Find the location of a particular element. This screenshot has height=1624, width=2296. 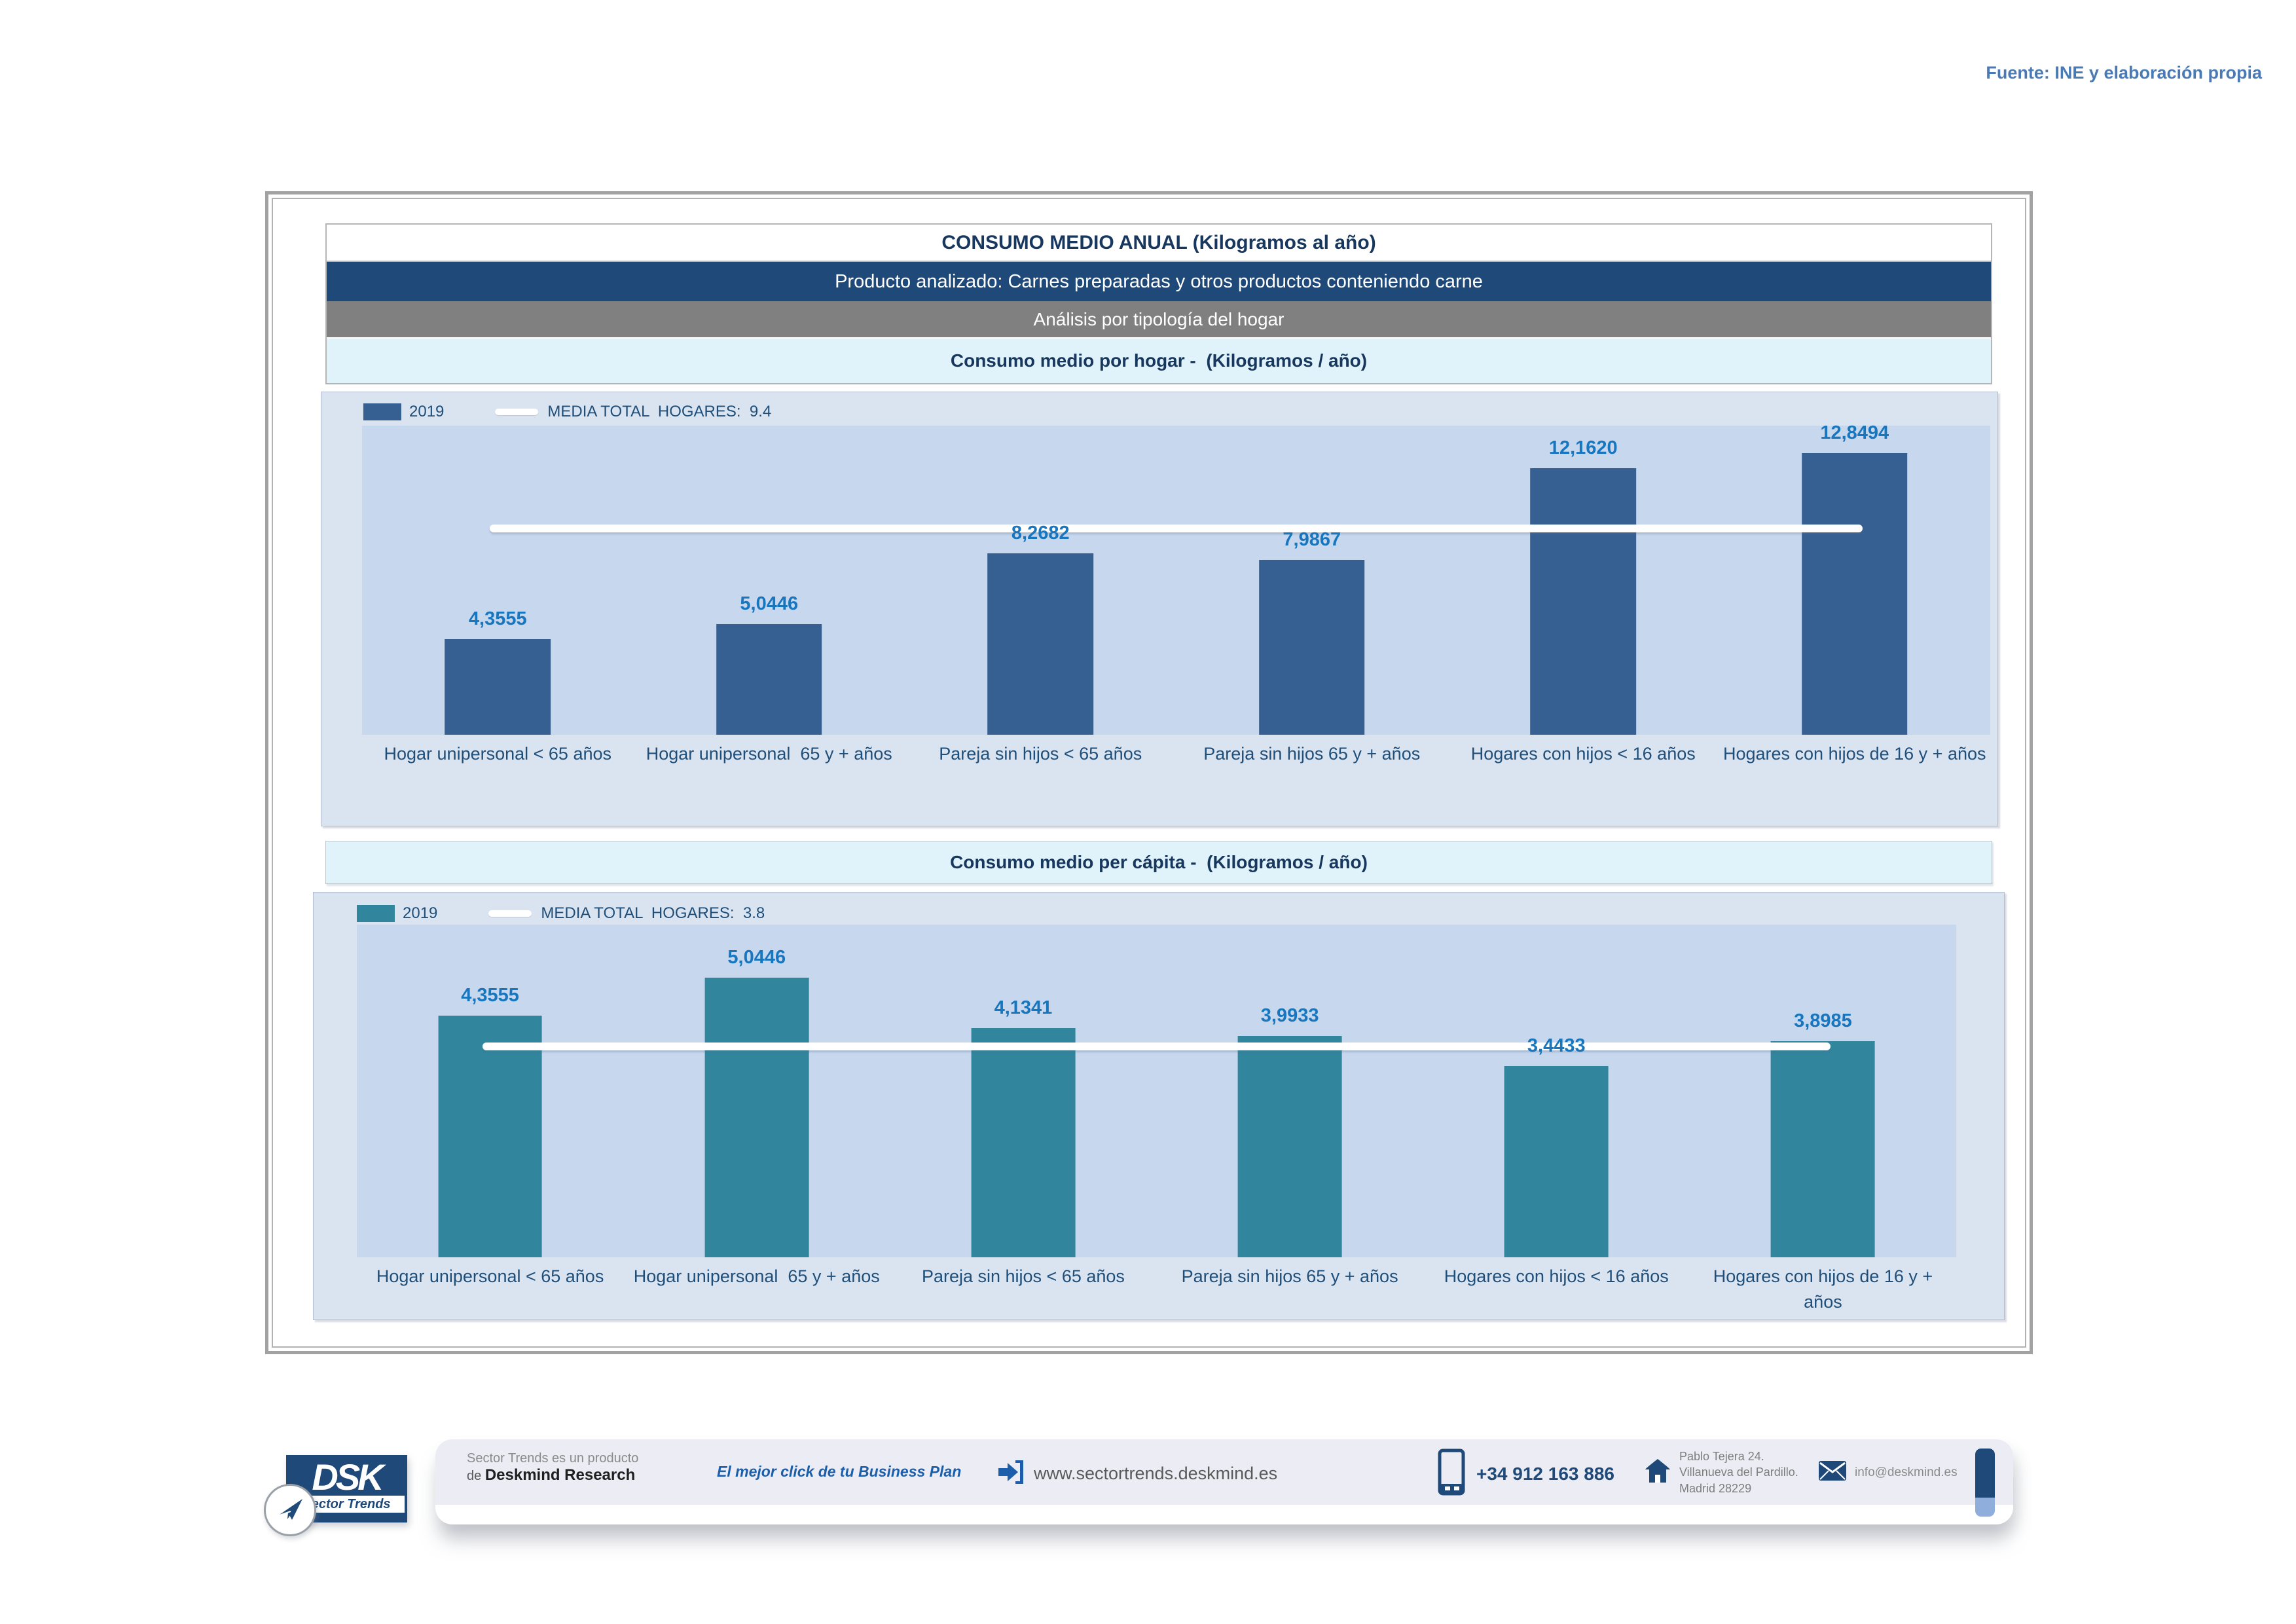

bar-value-label: 3,9933 is located at coordinates (1289, 1015).